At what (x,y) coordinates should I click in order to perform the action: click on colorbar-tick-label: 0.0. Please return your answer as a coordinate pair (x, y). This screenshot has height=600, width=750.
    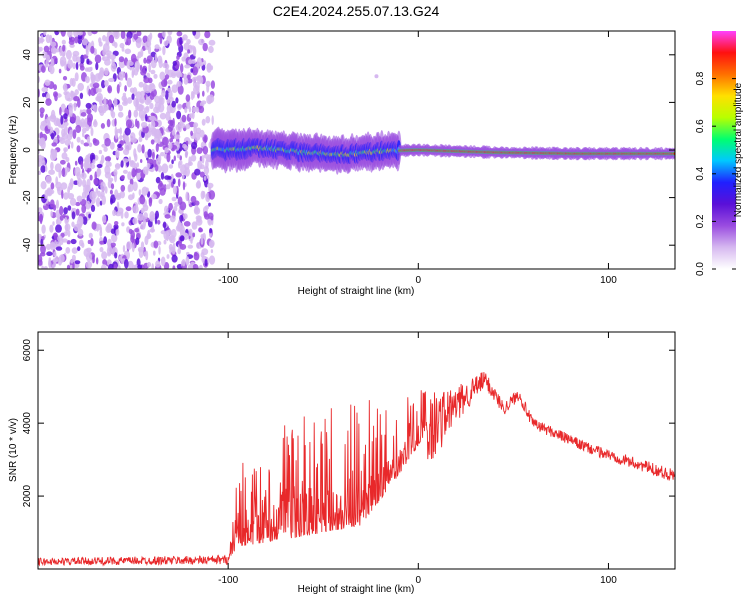
    Looking at the image, I should click on (700, 269).